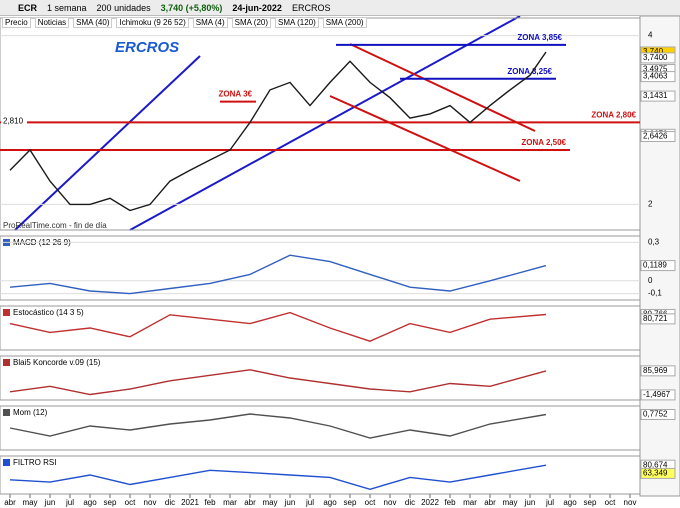  I want to click on legend-item: SMA (4), so click(210, 22).